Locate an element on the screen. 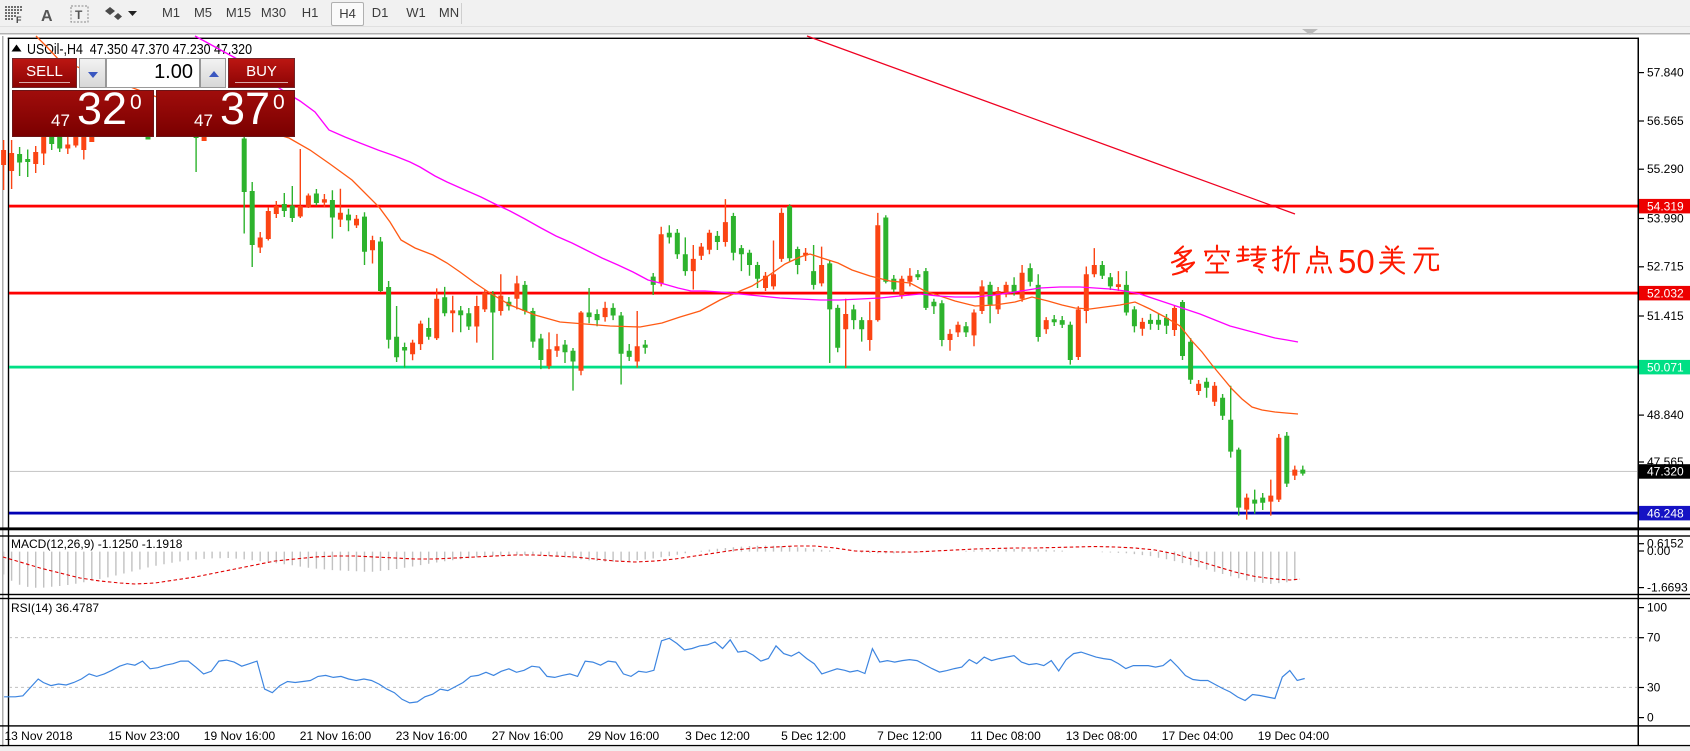 This screenshot has width=1690, height=751. svg-text: RSI(14) 36.4787 is located at coordinates (55, 608).